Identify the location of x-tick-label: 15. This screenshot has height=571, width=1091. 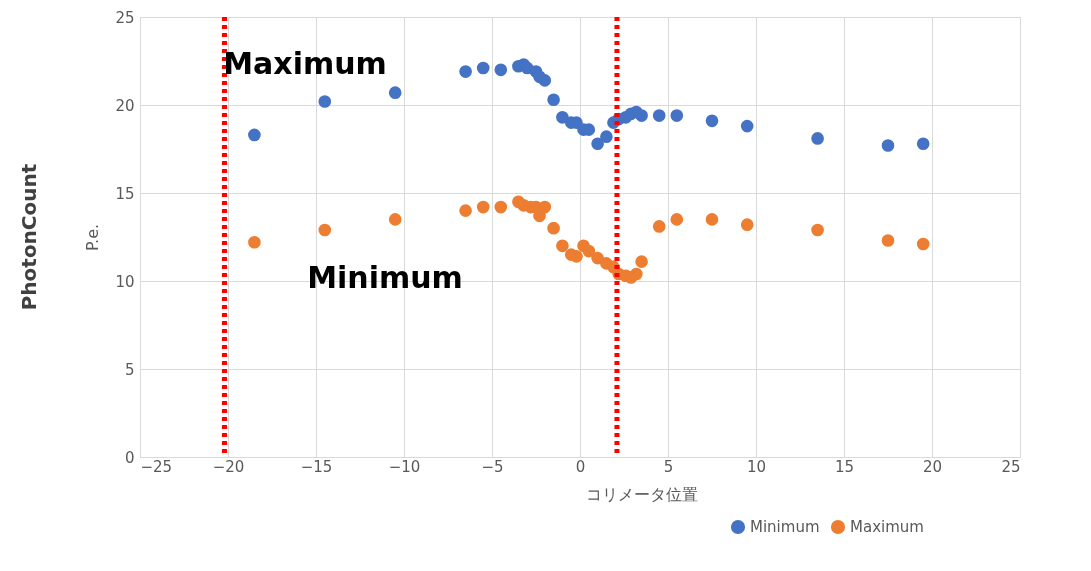
(844, 466).